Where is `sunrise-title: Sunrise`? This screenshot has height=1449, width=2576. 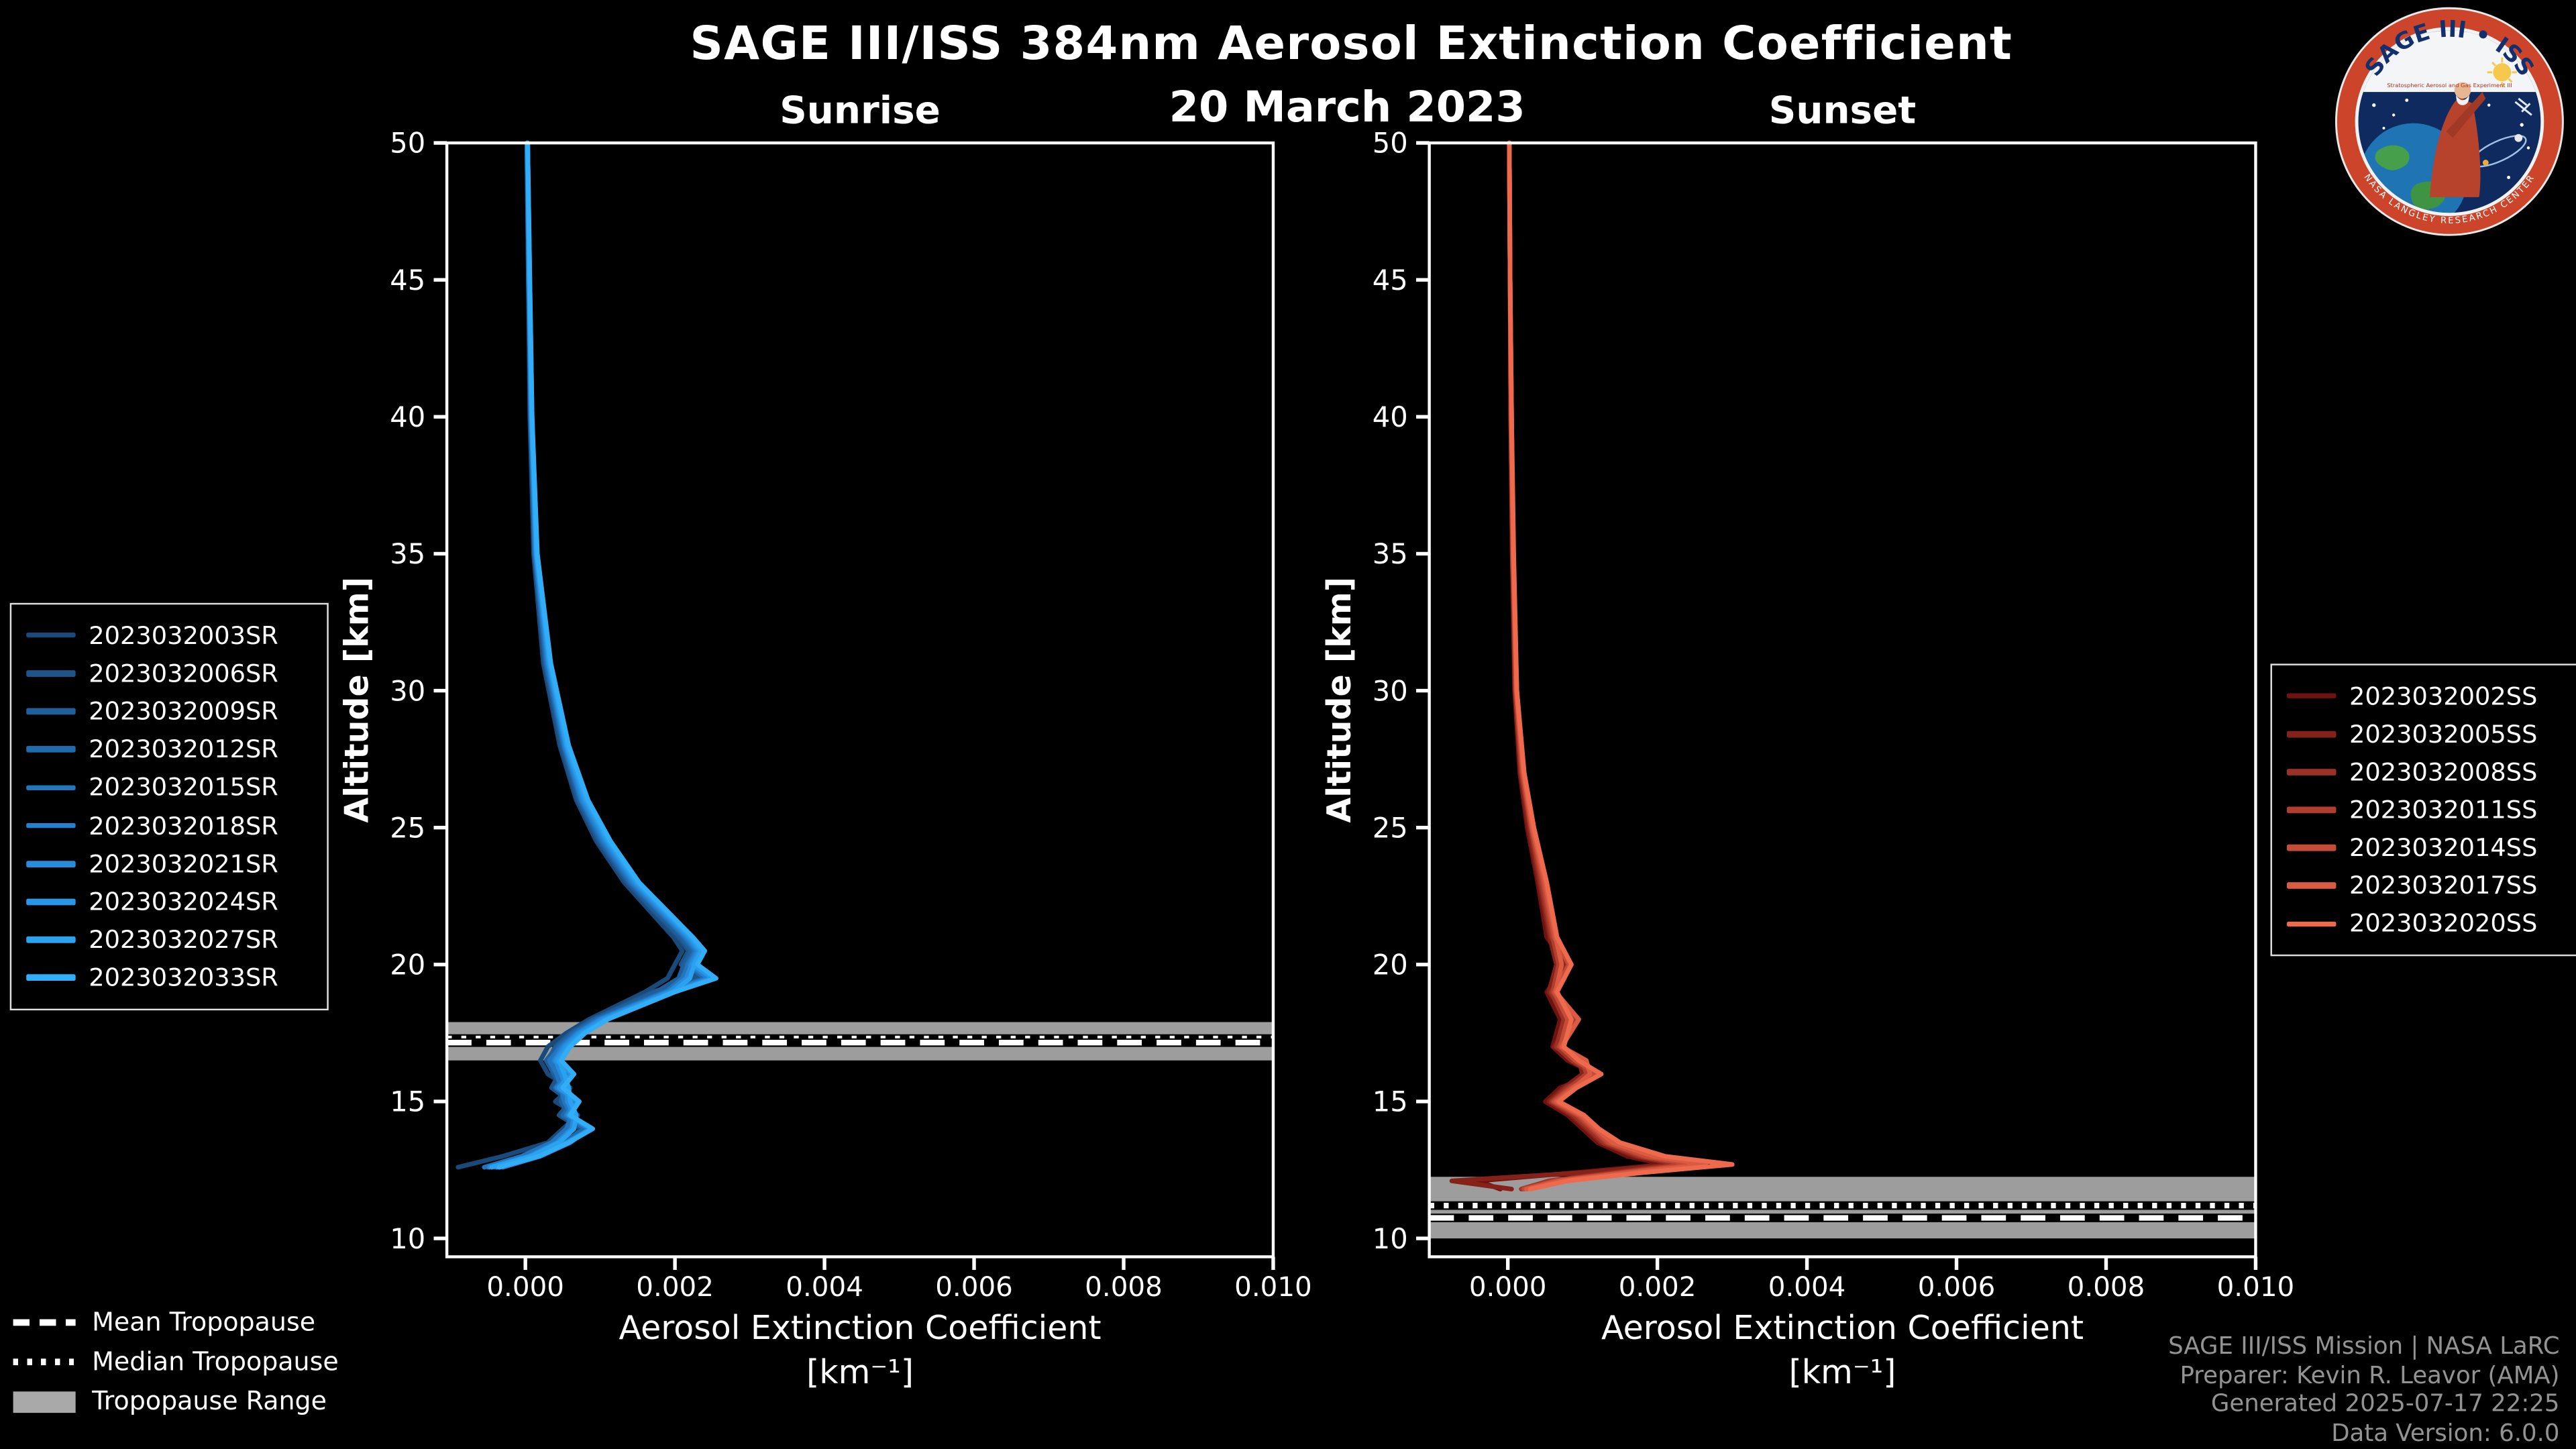 sunrise-title: Sunrise is located at coordinates (860, 111).